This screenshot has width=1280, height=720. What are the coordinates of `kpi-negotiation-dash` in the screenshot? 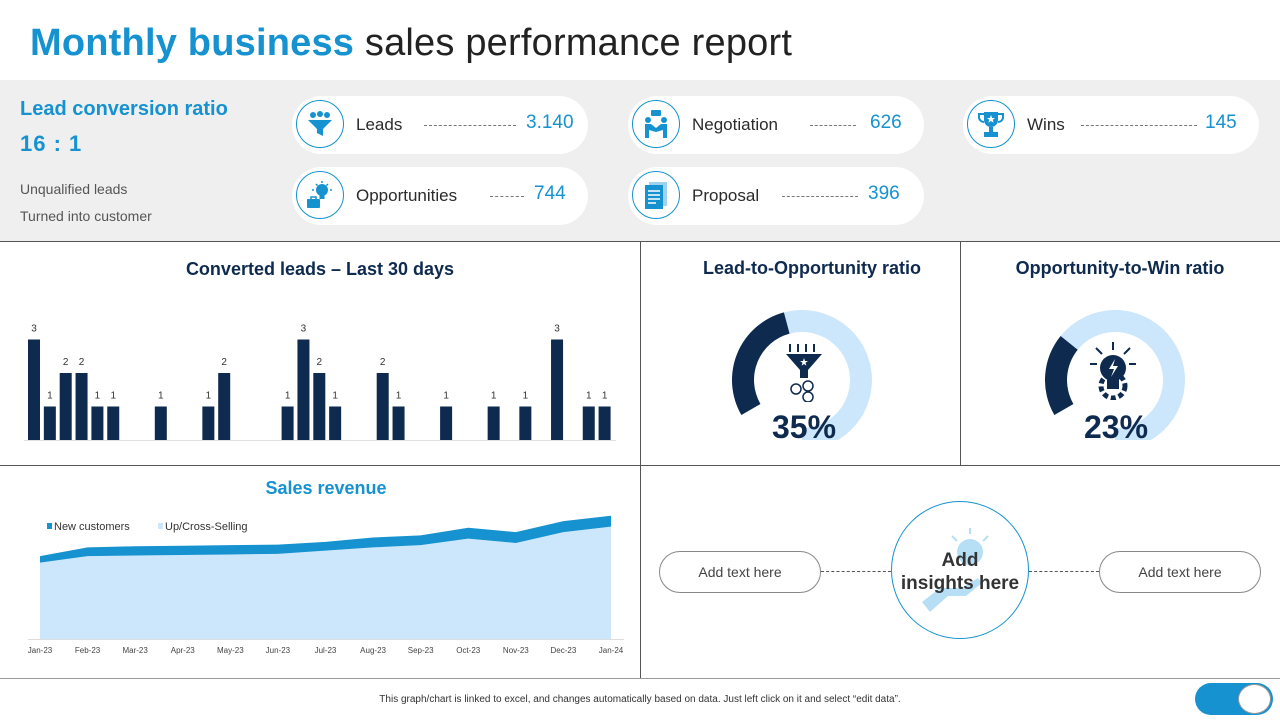 It's located at (833, 125).